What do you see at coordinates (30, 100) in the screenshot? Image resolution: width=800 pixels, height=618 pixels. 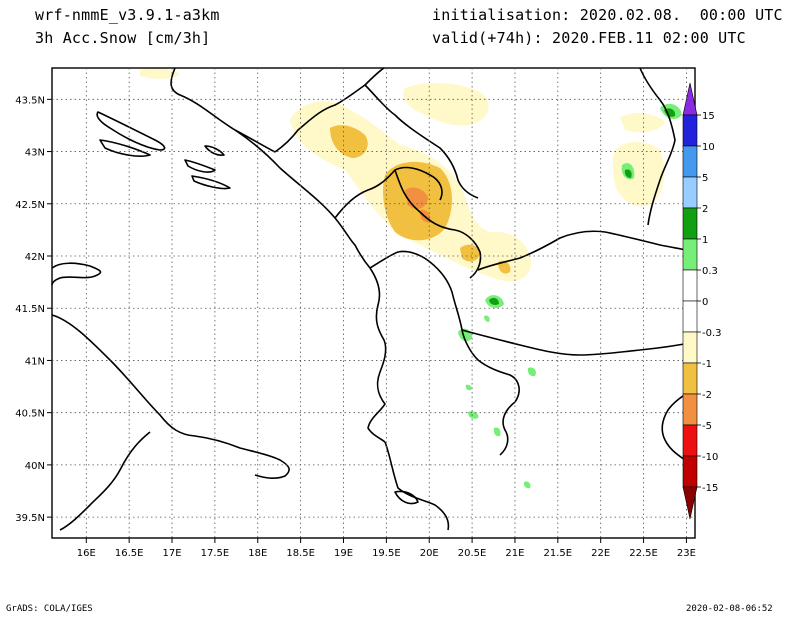 I see `lat-tick-label: 43.5N` at bounding box center [30, 100].